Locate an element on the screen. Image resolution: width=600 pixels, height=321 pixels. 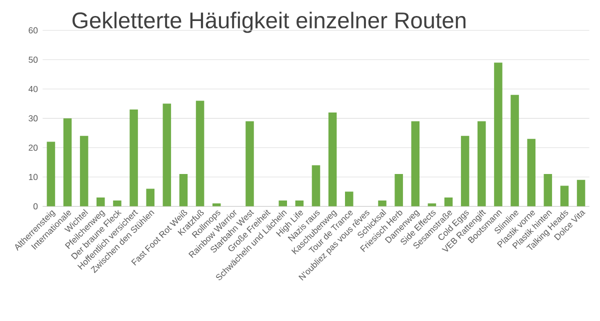
y-tick-label: 40 is located at coordinates (33, 89).